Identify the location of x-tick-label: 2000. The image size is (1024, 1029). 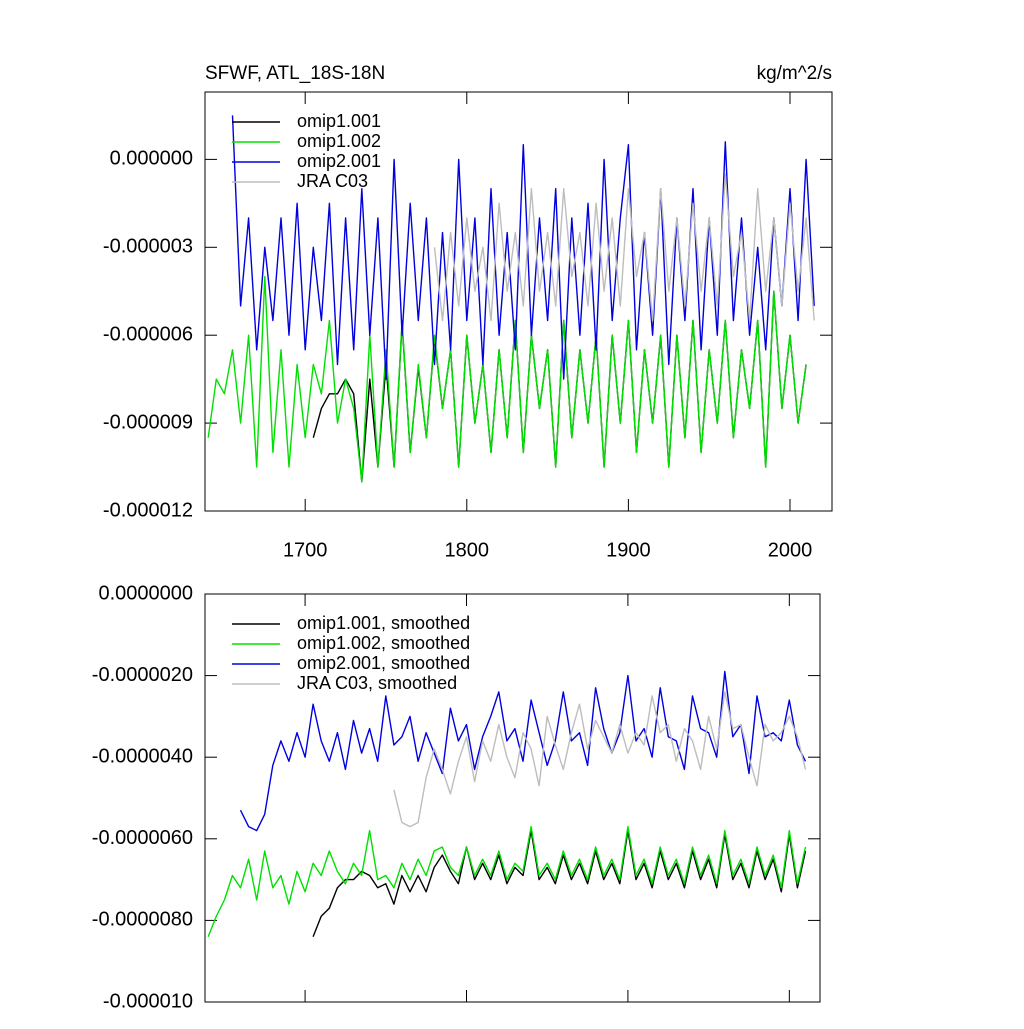
(790, 550).